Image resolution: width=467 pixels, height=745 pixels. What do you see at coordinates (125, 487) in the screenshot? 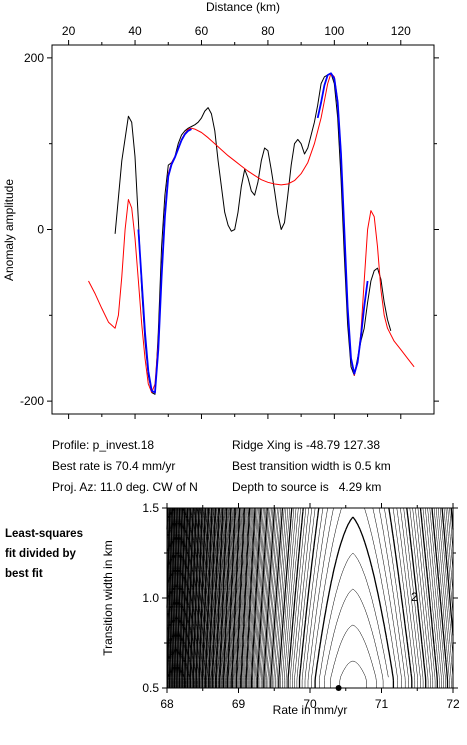
I see `projection-azimuth-text: Proj. Az: 11.0 deg. CW of N` at bounding box center [125, 487].